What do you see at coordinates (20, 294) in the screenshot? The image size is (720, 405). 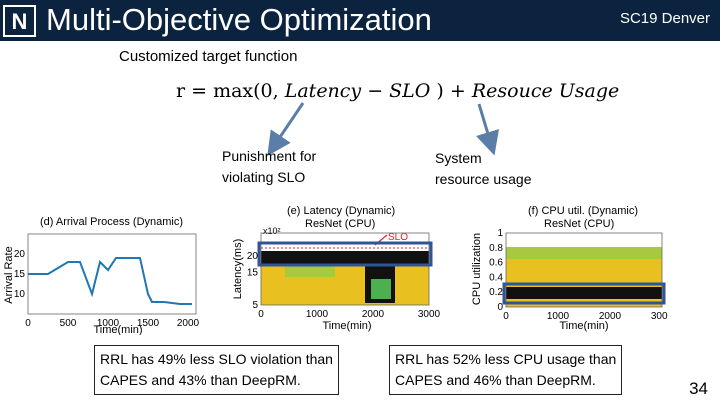 I see `d-yticks-label-0: 10` at bounding box center [20, 294].